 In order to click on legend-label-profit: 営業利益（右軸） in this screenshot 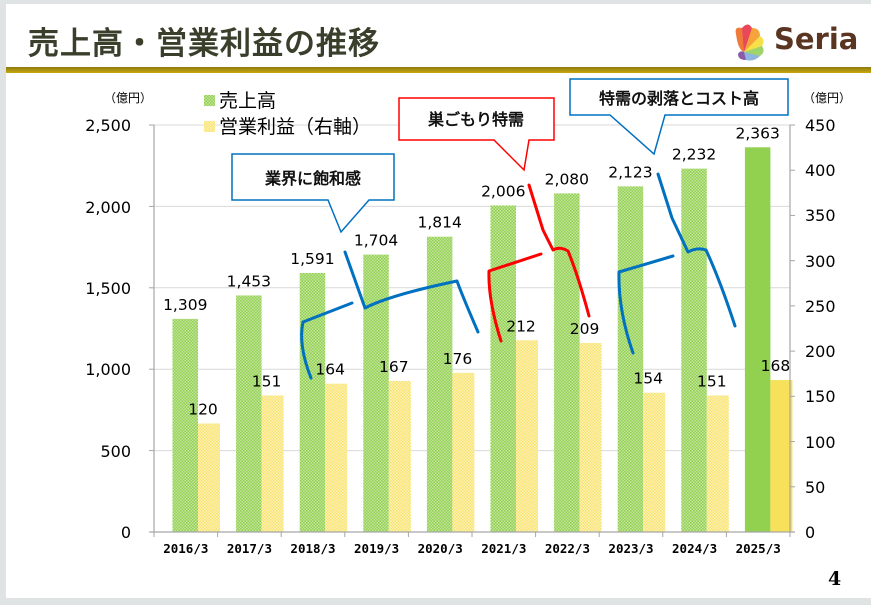, I will do `click(295, 127)`.